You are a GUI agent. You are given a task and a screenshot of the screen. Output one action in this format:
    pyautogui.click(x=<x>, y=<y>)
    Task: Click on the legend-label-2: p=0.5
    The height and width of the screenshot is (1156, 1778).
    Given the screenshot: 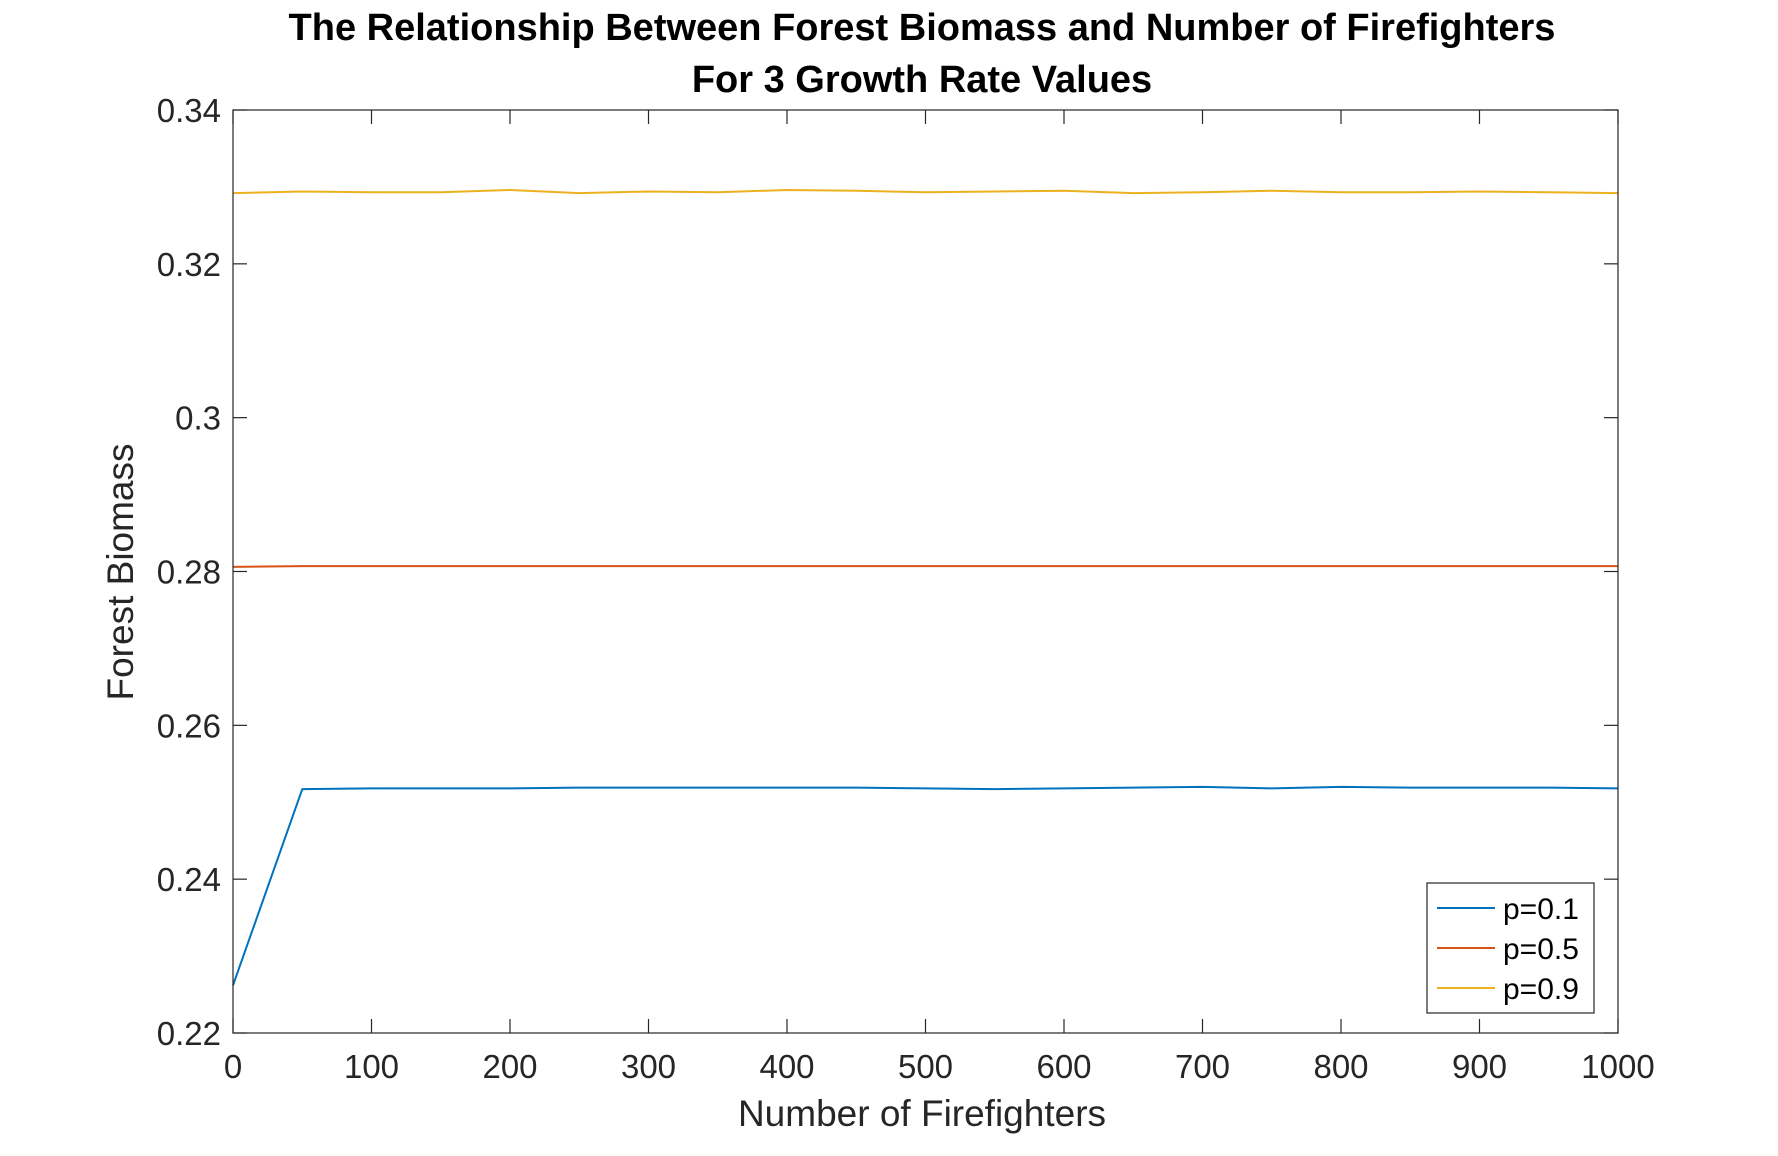 What is the action you would take?
    pyautogui.click(x=1541, y=949)
    